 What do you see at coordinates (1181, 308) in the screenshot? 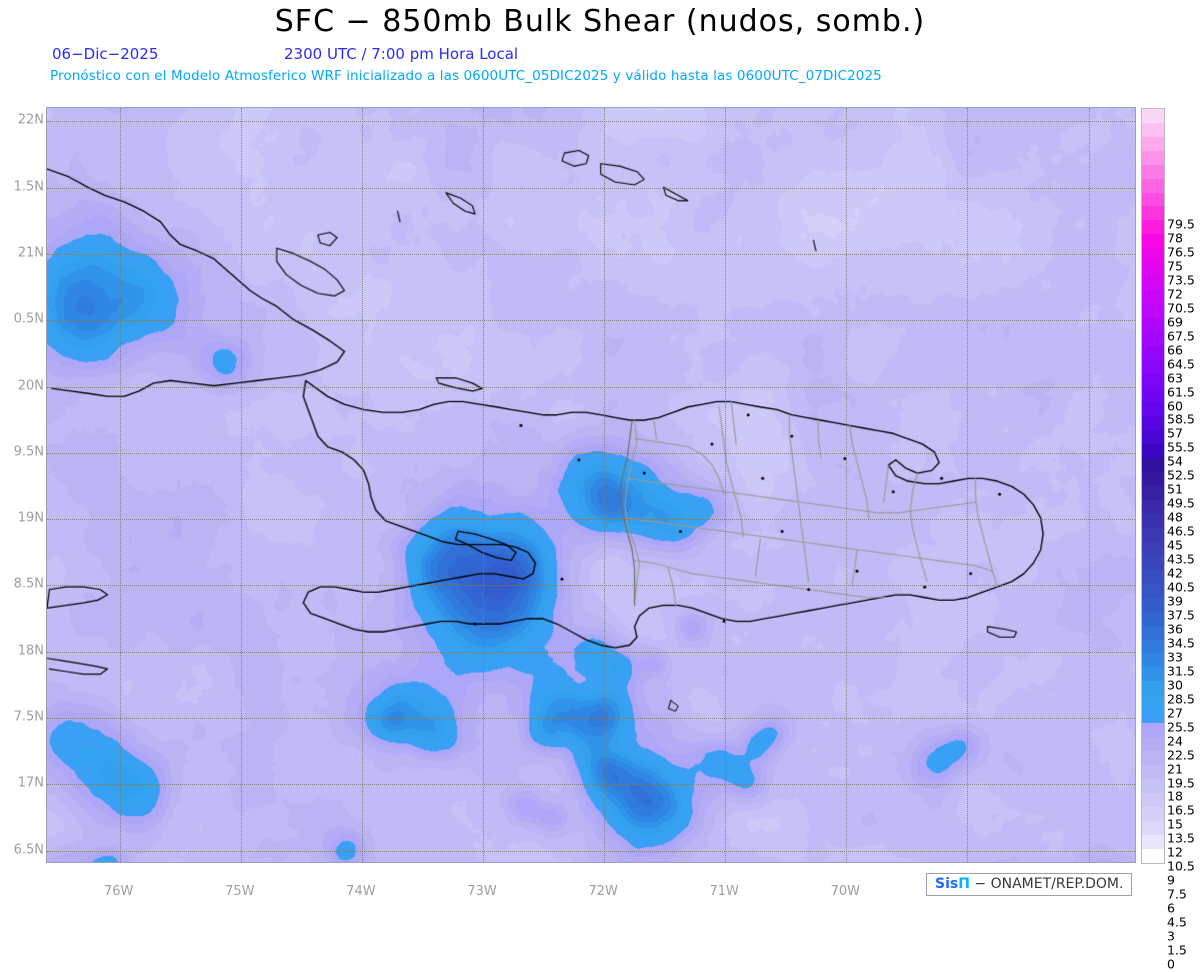
I see `colorbar-label: 70.5` at bounding box center [1181, 308].